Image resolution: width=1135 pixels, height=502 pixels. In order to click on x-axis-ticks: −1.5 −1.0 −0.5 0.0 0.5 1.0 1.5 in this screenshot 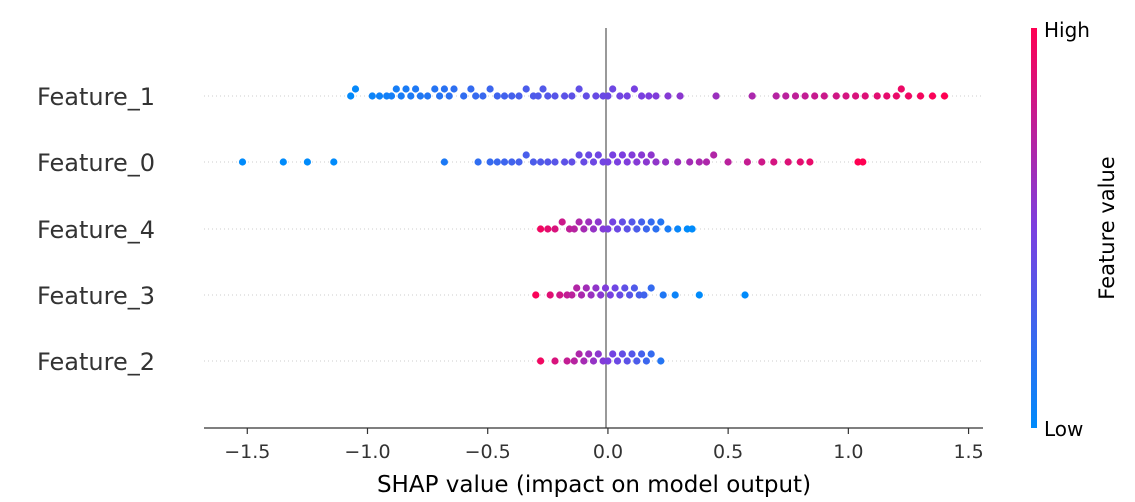, I will do `click(604, 445)`.